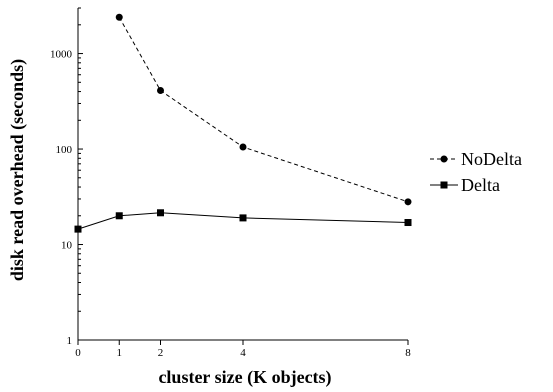  I want to click on x-tick-label: 1, so click(120, 353).